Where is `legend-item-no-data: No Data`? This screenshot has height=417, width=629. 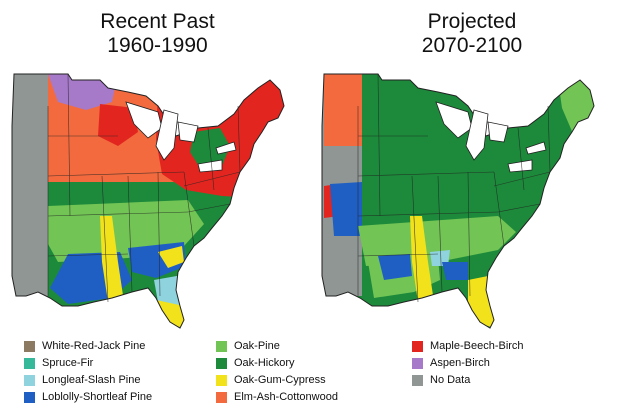 legend-item-no-data: No Data is located at coordinates (441, 380).